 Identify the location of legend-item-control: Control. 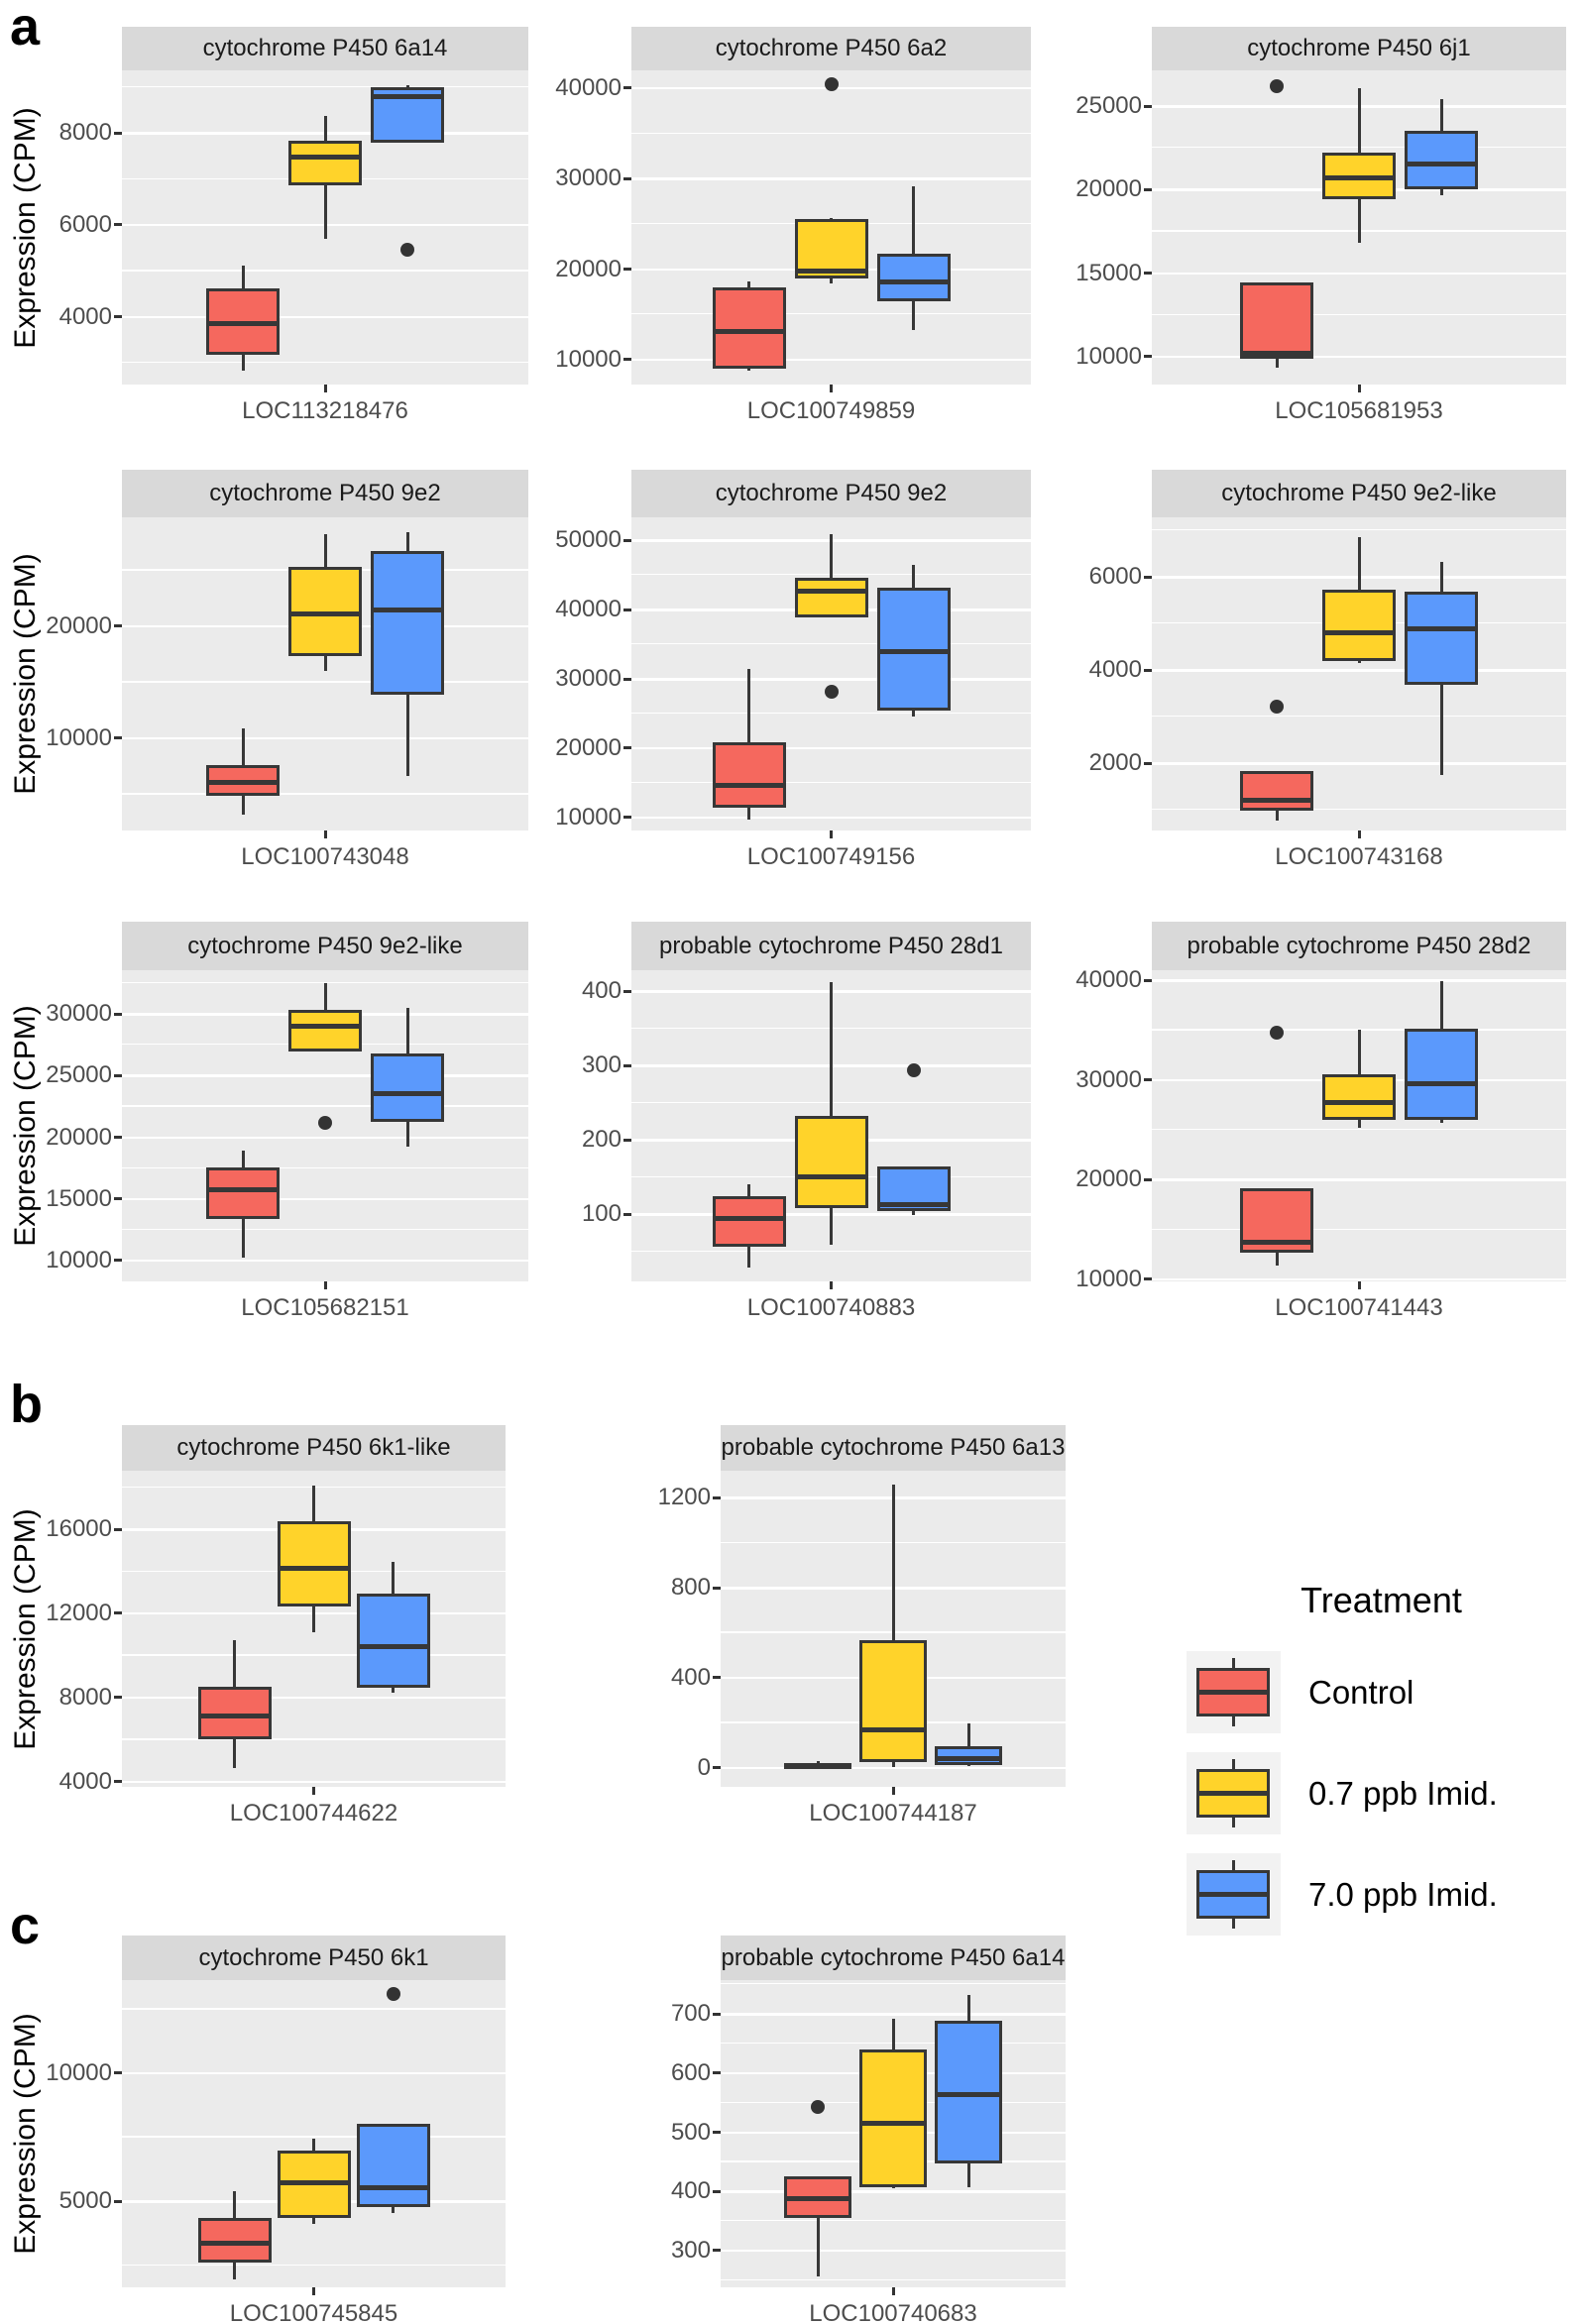
(1382, 1692).